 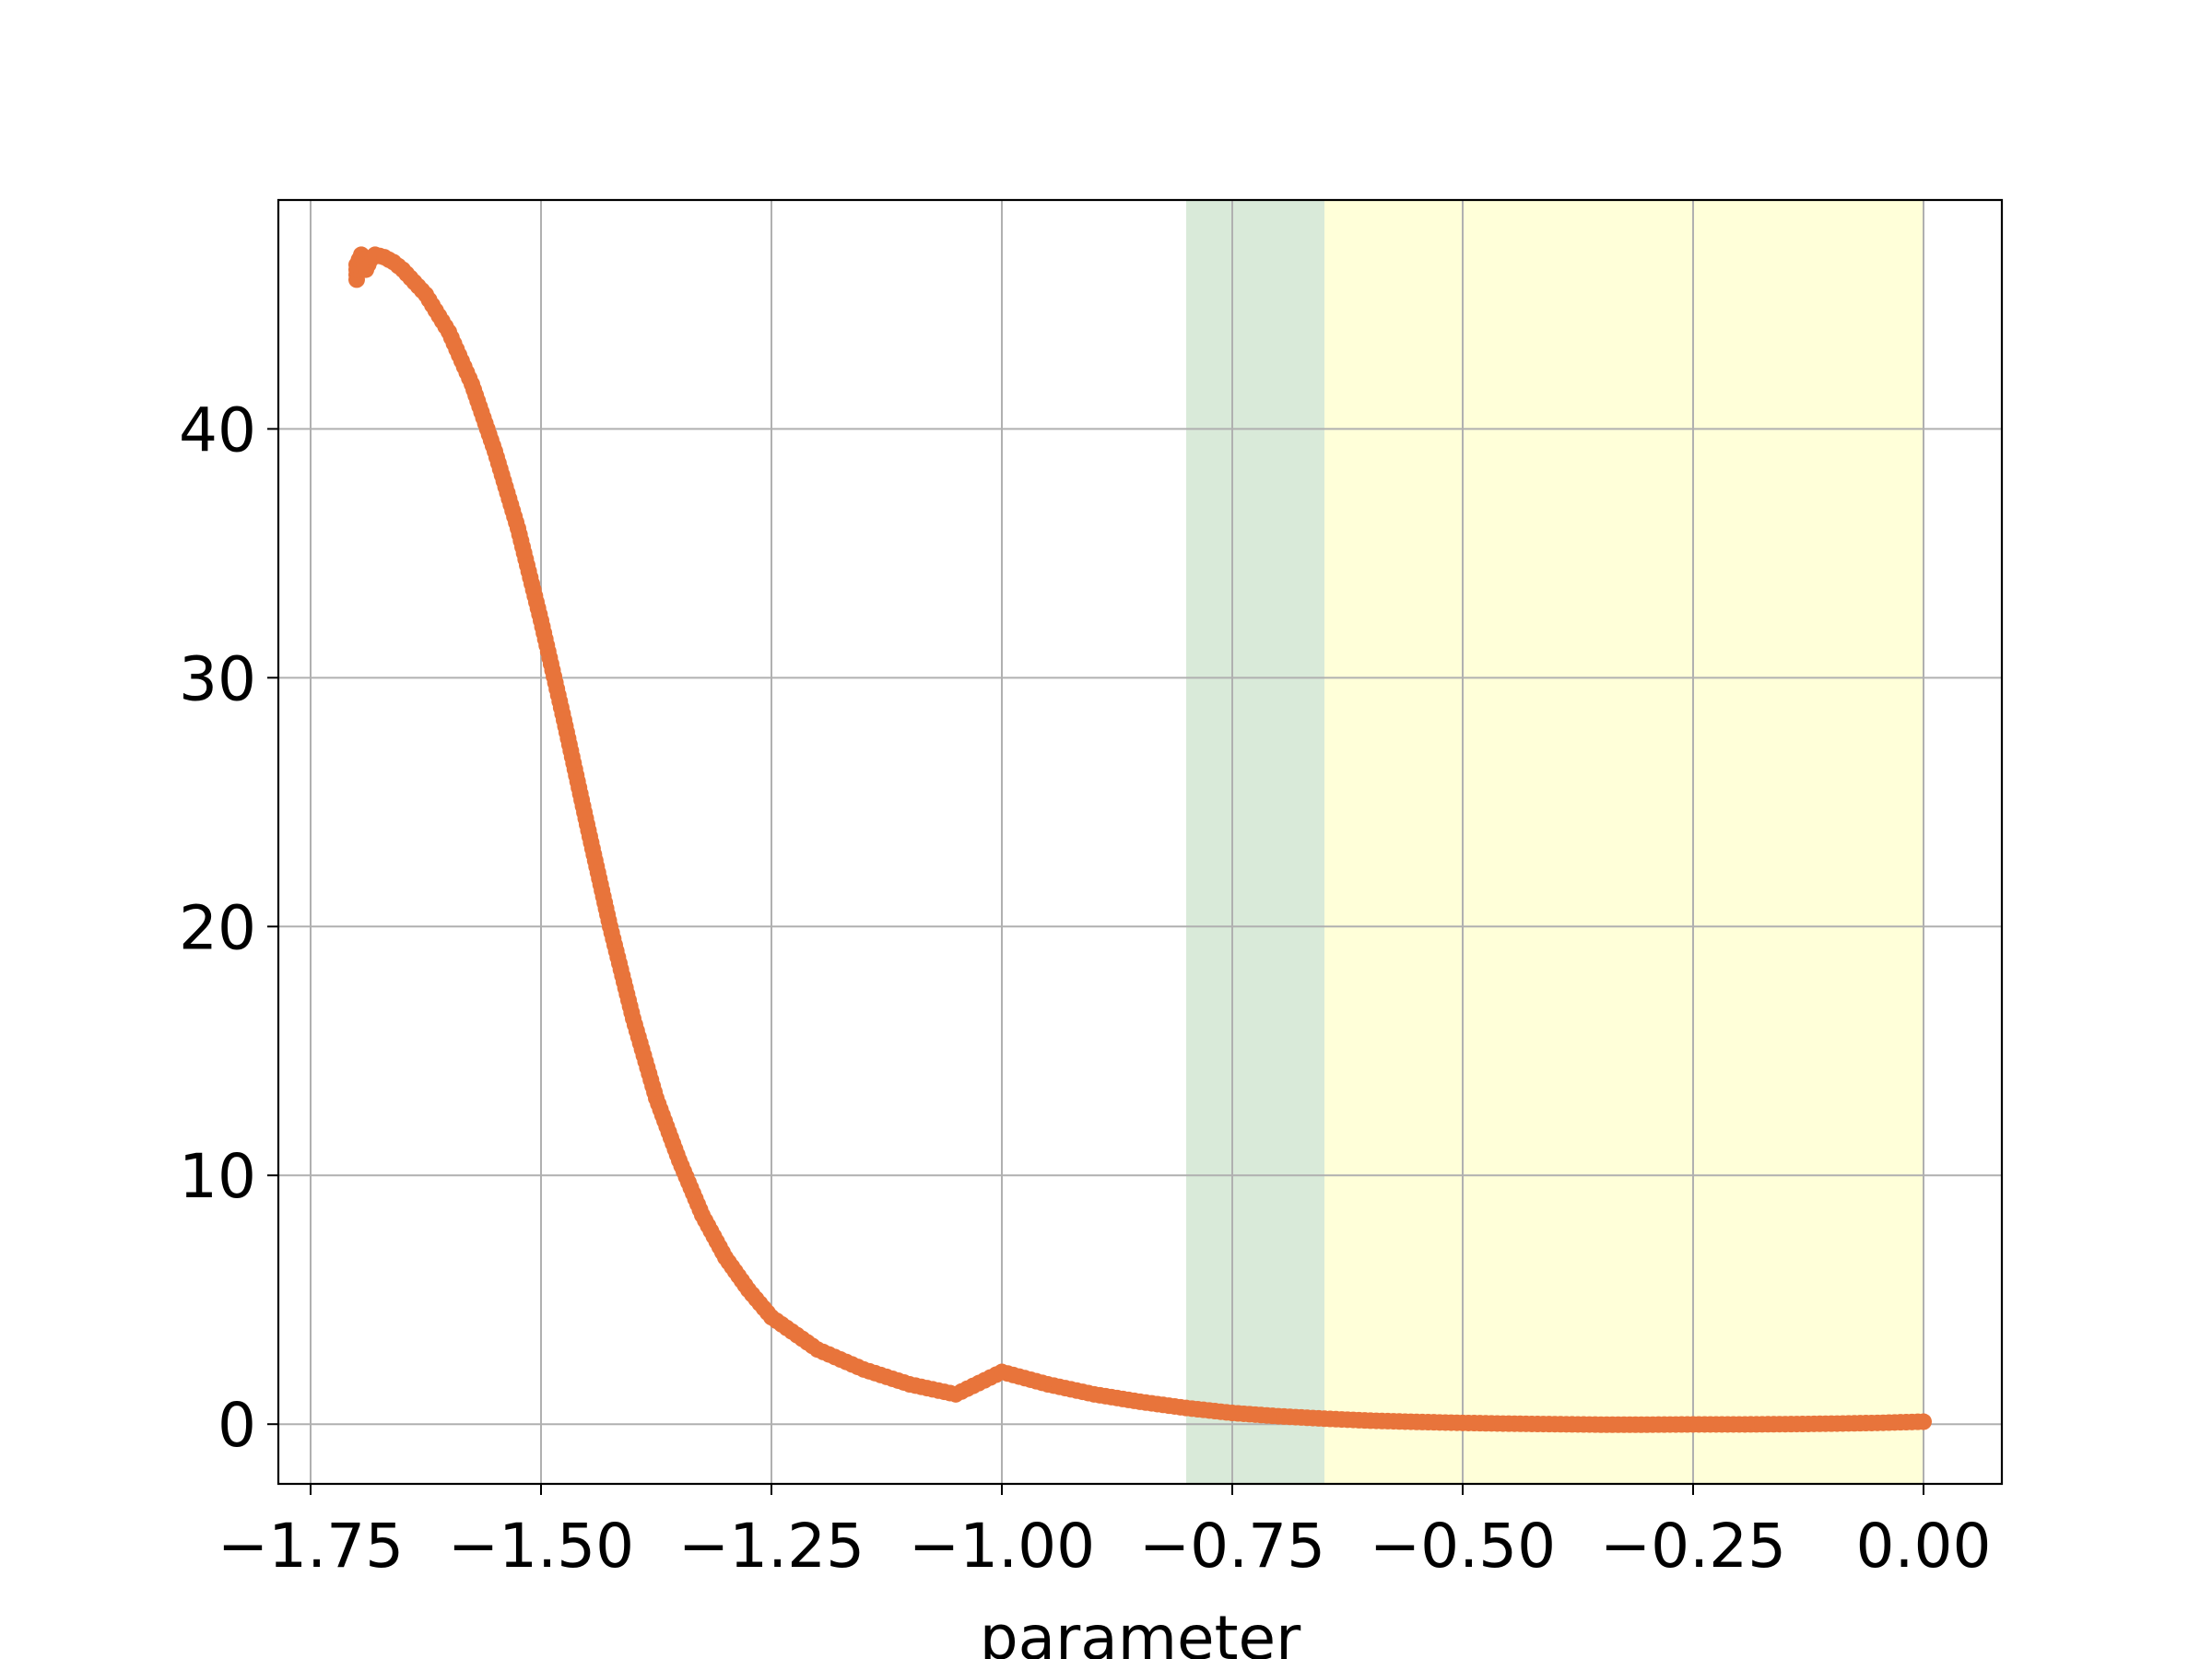 What do you see at coordinates (217, 927) in the screenshot?
I see `y-tick-label: 20` at bounding box center [217, 927].